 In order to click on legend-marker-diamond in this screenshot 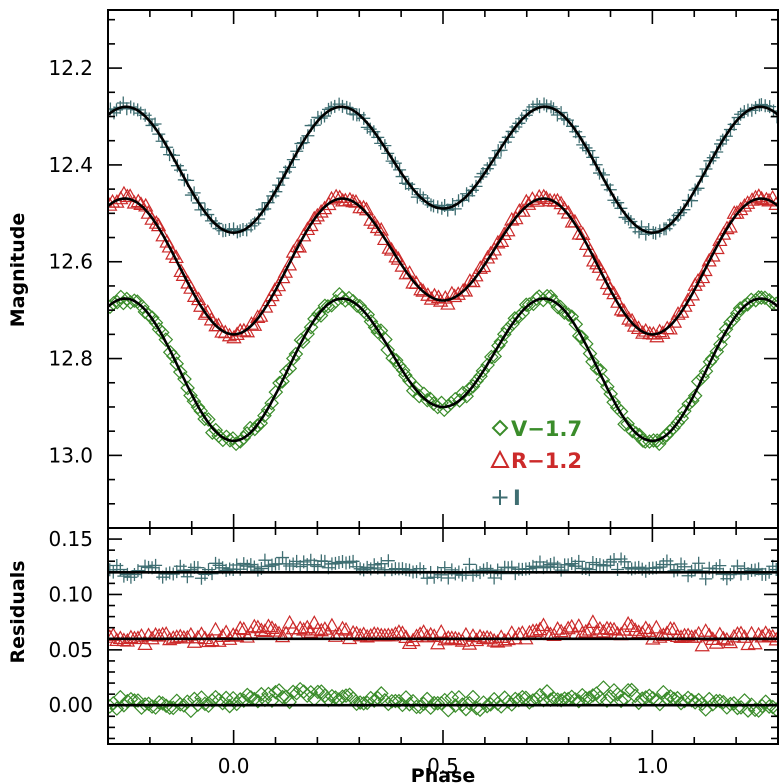, I will do `click(500, 428)`.